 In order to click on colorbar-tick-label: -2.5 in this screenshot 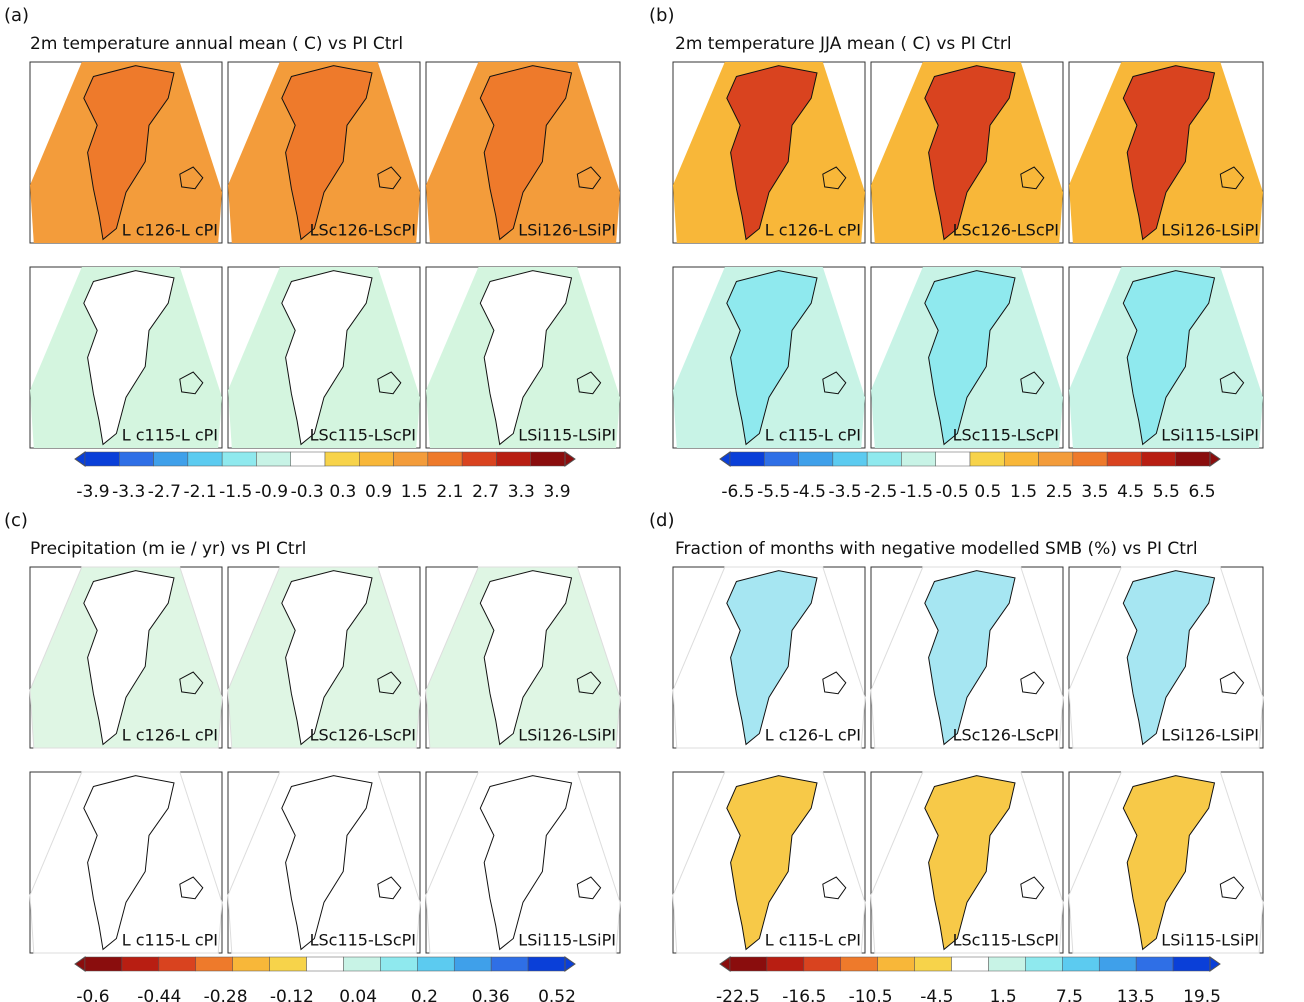, I will do `click(880, 492)`.